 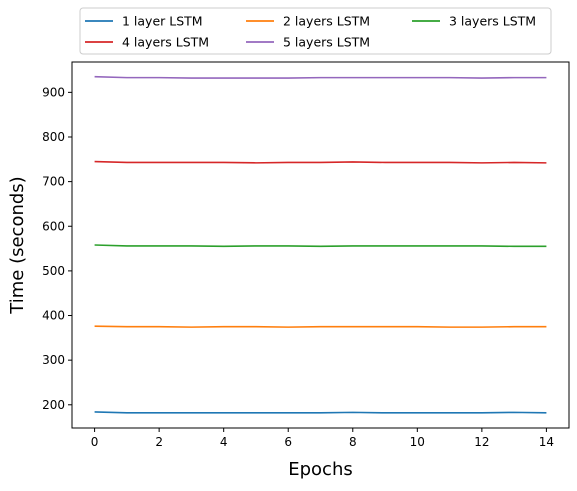 I want to click on y-tick-label: 900, so click(x=53, y=92).